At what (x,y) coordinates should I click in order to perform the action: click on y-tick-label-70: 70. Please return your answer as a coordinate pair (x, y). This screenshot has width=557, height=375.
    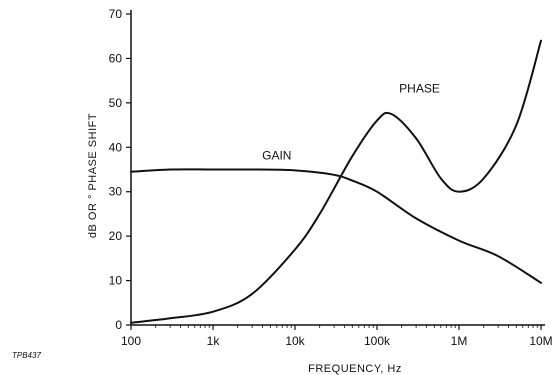
    Looking at the image, I should click on (116, 14).